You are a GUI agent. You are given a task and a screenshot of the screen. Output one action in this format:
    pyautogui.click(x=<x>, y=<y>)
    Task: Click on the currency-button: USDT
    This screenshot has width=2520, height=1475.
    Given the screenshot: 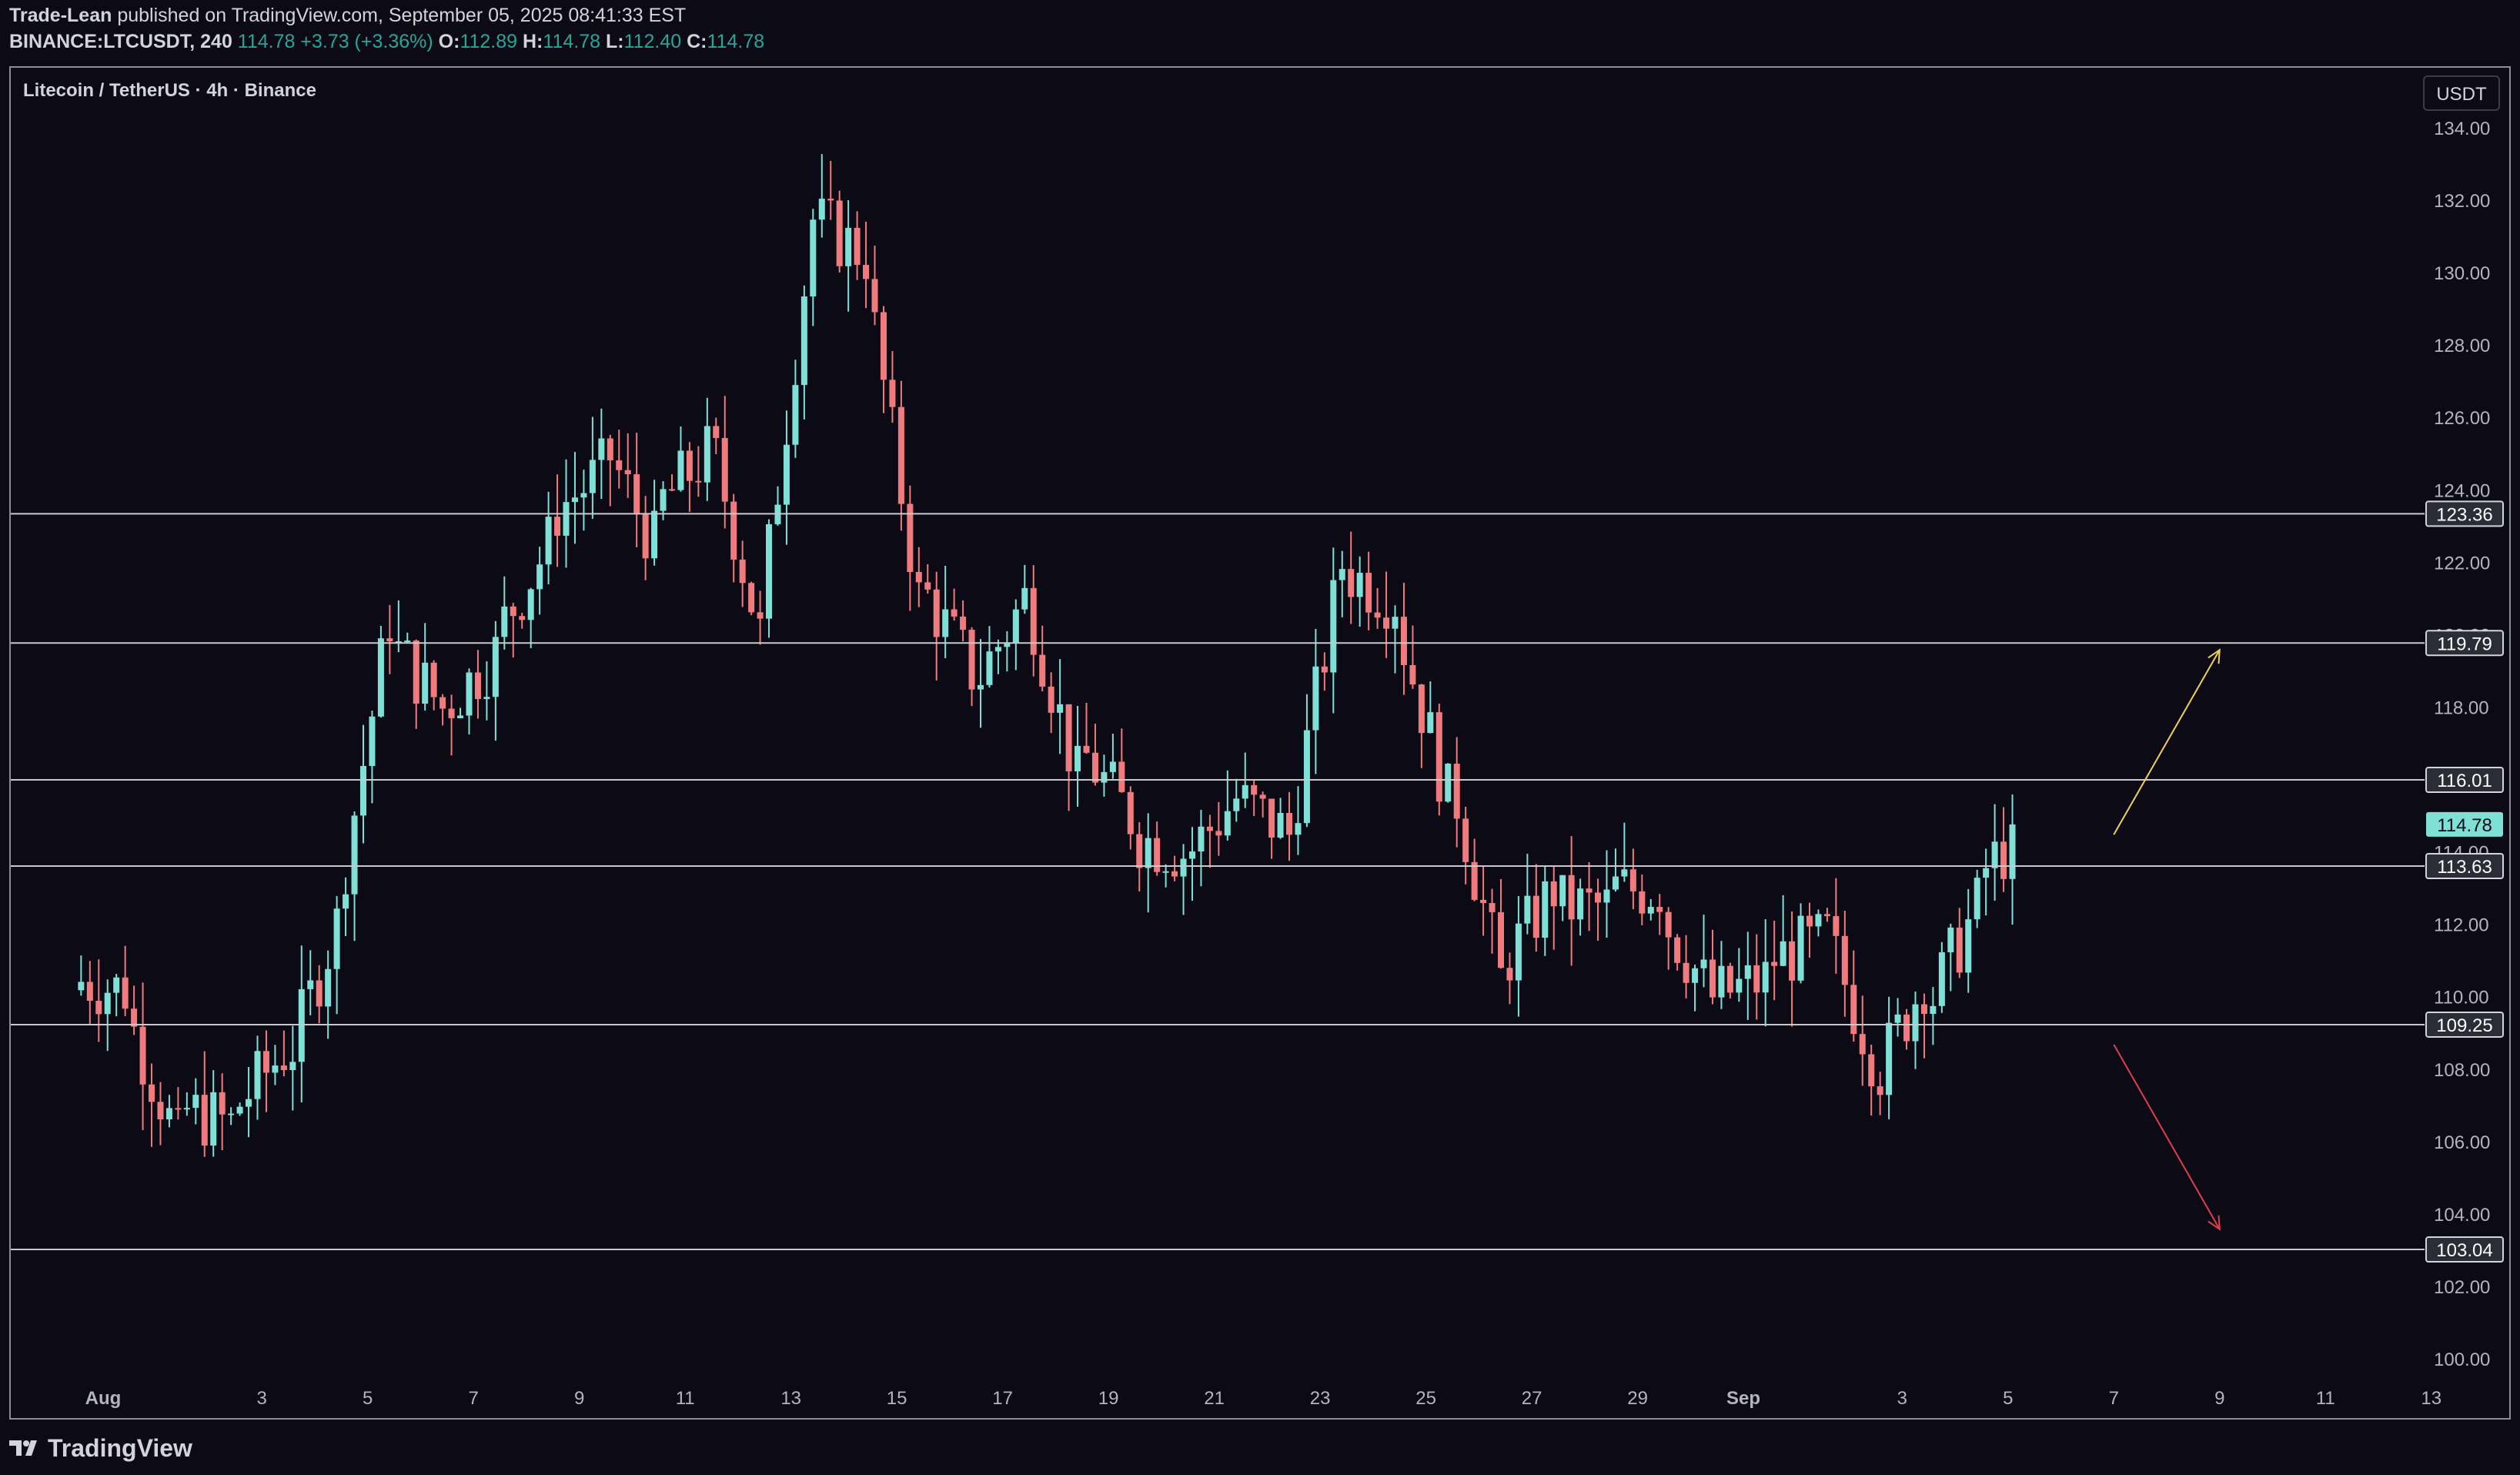 What is the action you would take?
    pyautogui.click(x=2461, y=93)
    